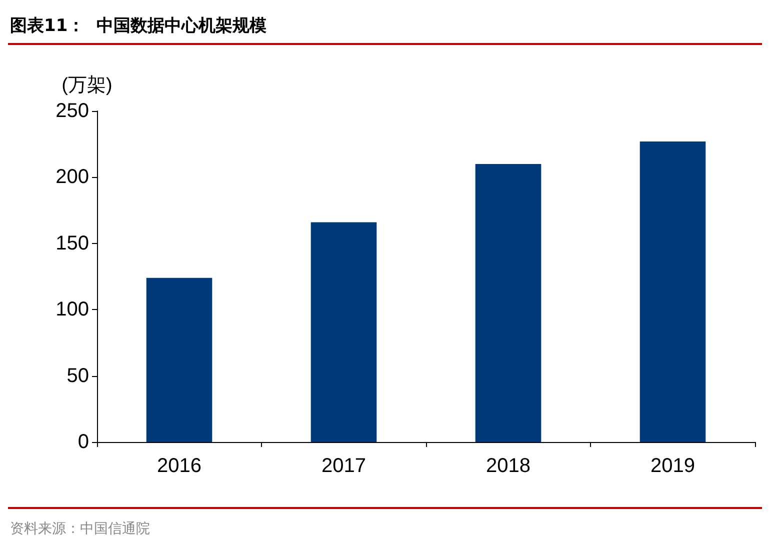 The height and width of the screenshot is (554, 770). What do you see at coordinates (80, 529) in the screenshot?
I see `text: 资料来源：中国信通院` at bounding box center [80, 529].